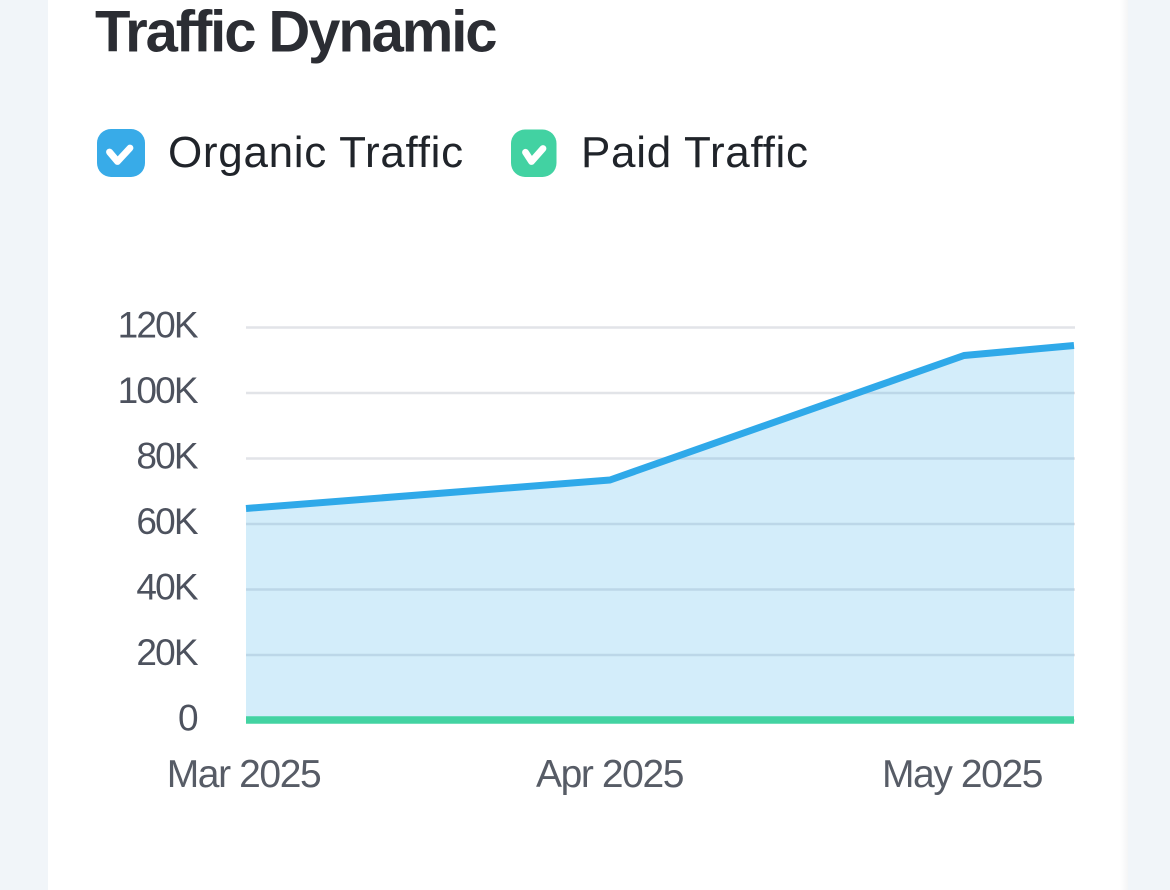 The image size is (1170, 890). What do you see at coordinates (316, 152) in the screenshot?
I see `svg-text: Organic Traffic` at bounding box center [316, 152].